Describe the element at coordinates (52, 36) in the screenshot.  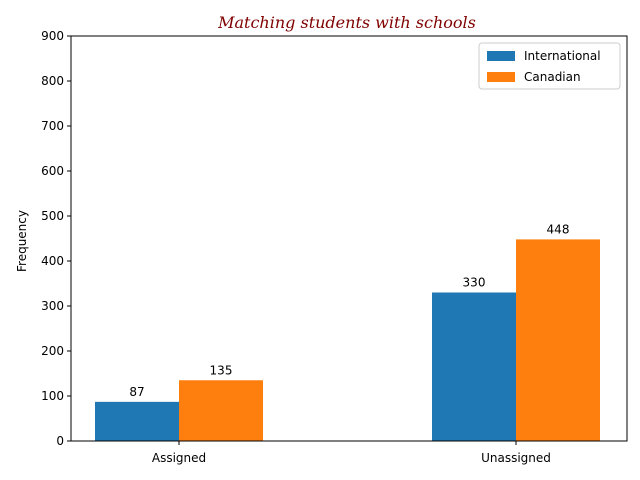
I see `y-tick-label: 900` at that location.